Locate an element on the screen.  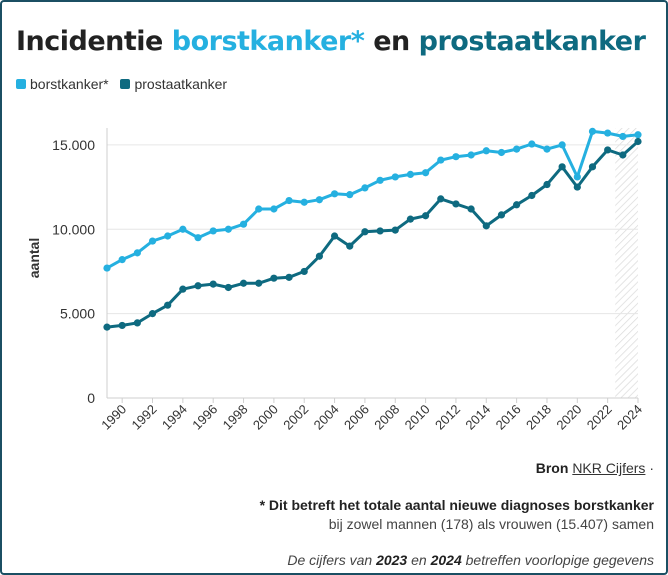
title-part-and: en is located at coordinates (391, 41).